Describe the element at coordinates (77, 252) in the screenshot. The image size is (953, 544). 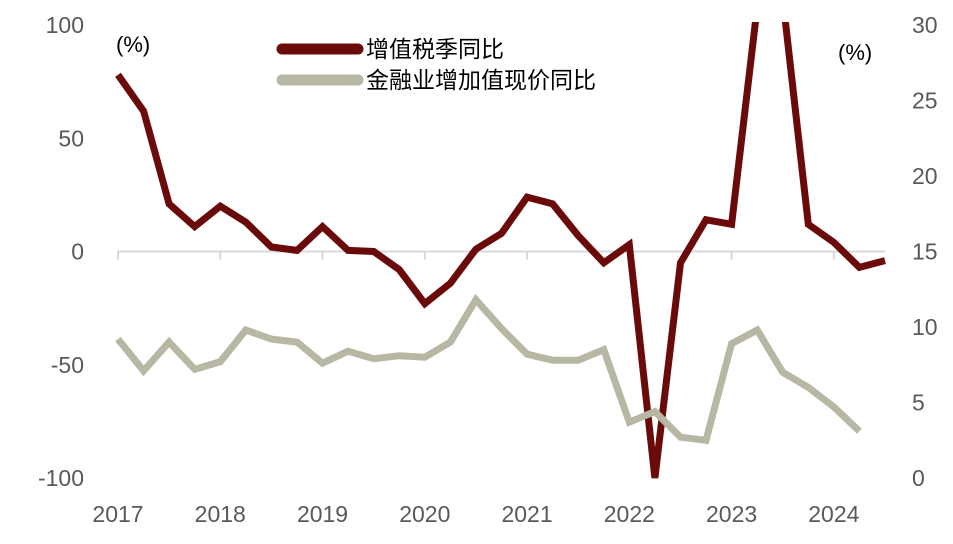
I see `left-tick-label: 0` at that location.